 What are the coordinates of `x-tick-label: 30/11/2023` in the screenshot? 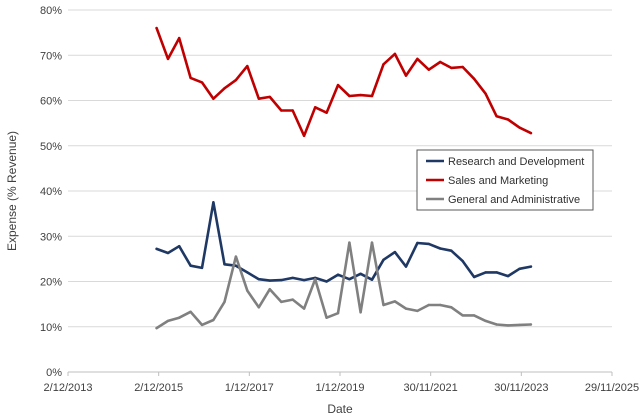 It's located at (521, 388).